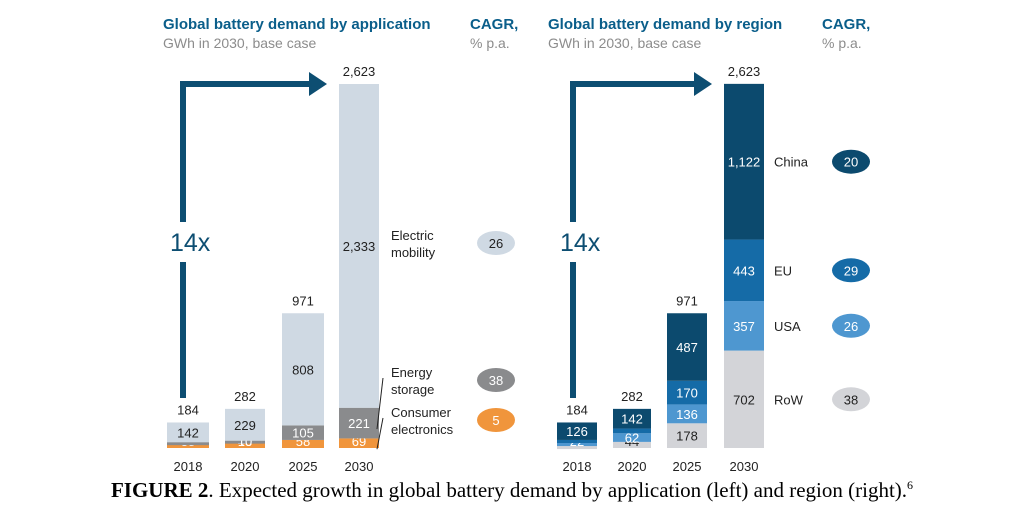  I want to click on c2-value-label-china-2030: 1,122, so click(744, 162).